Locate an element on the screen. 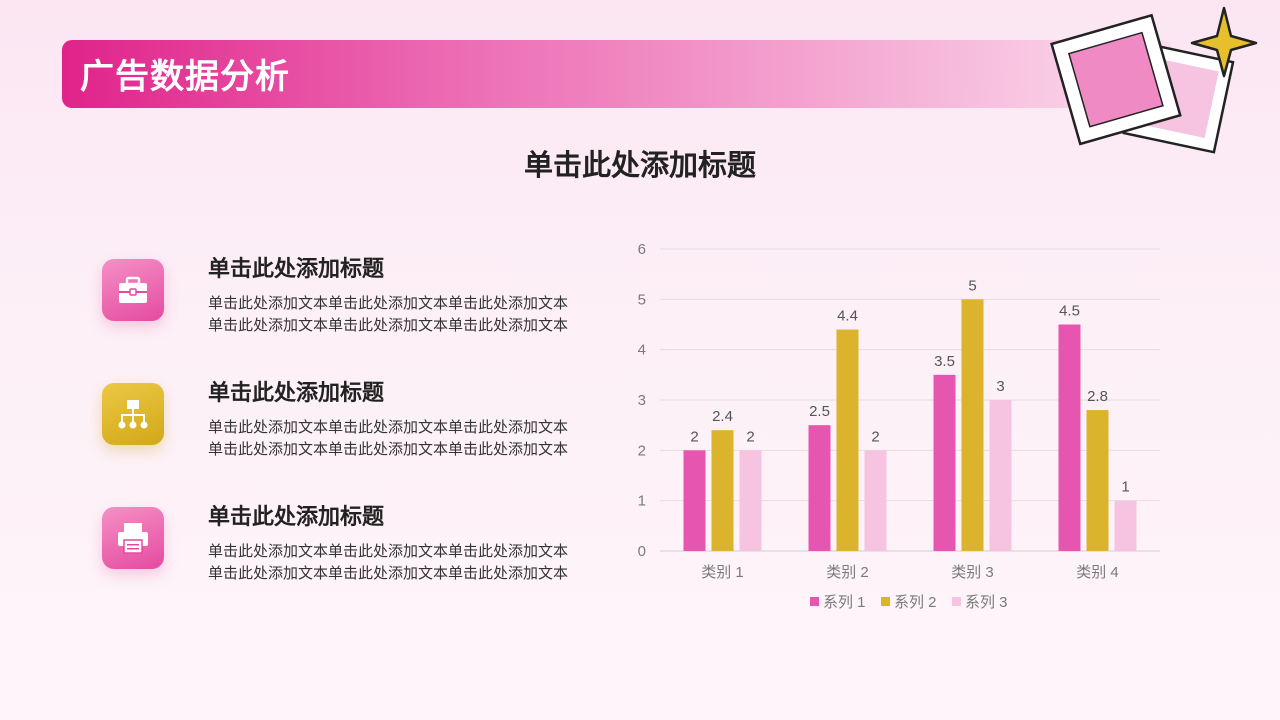 The height and width of the screenshot is (720, 1280). data-label: 1 is located at coordinates (1125, 487).